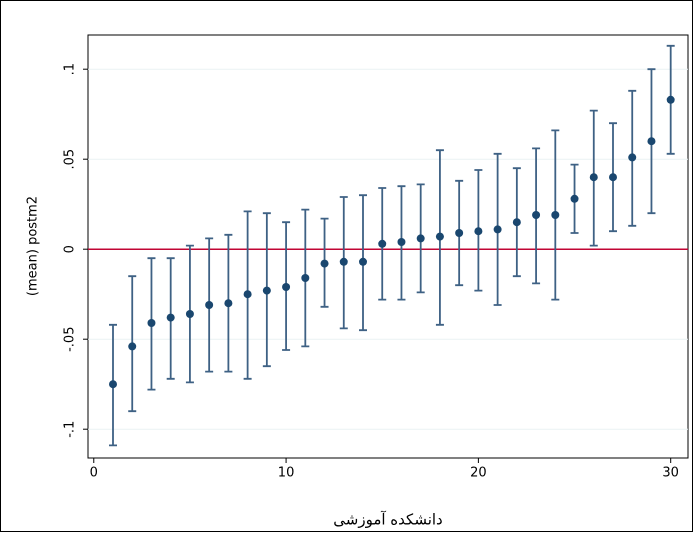 This screenshot has width=693, height=536. Describe the element at coordinates (94, 473) in the screenshot. I see `x-tick-label: 0` at that location.